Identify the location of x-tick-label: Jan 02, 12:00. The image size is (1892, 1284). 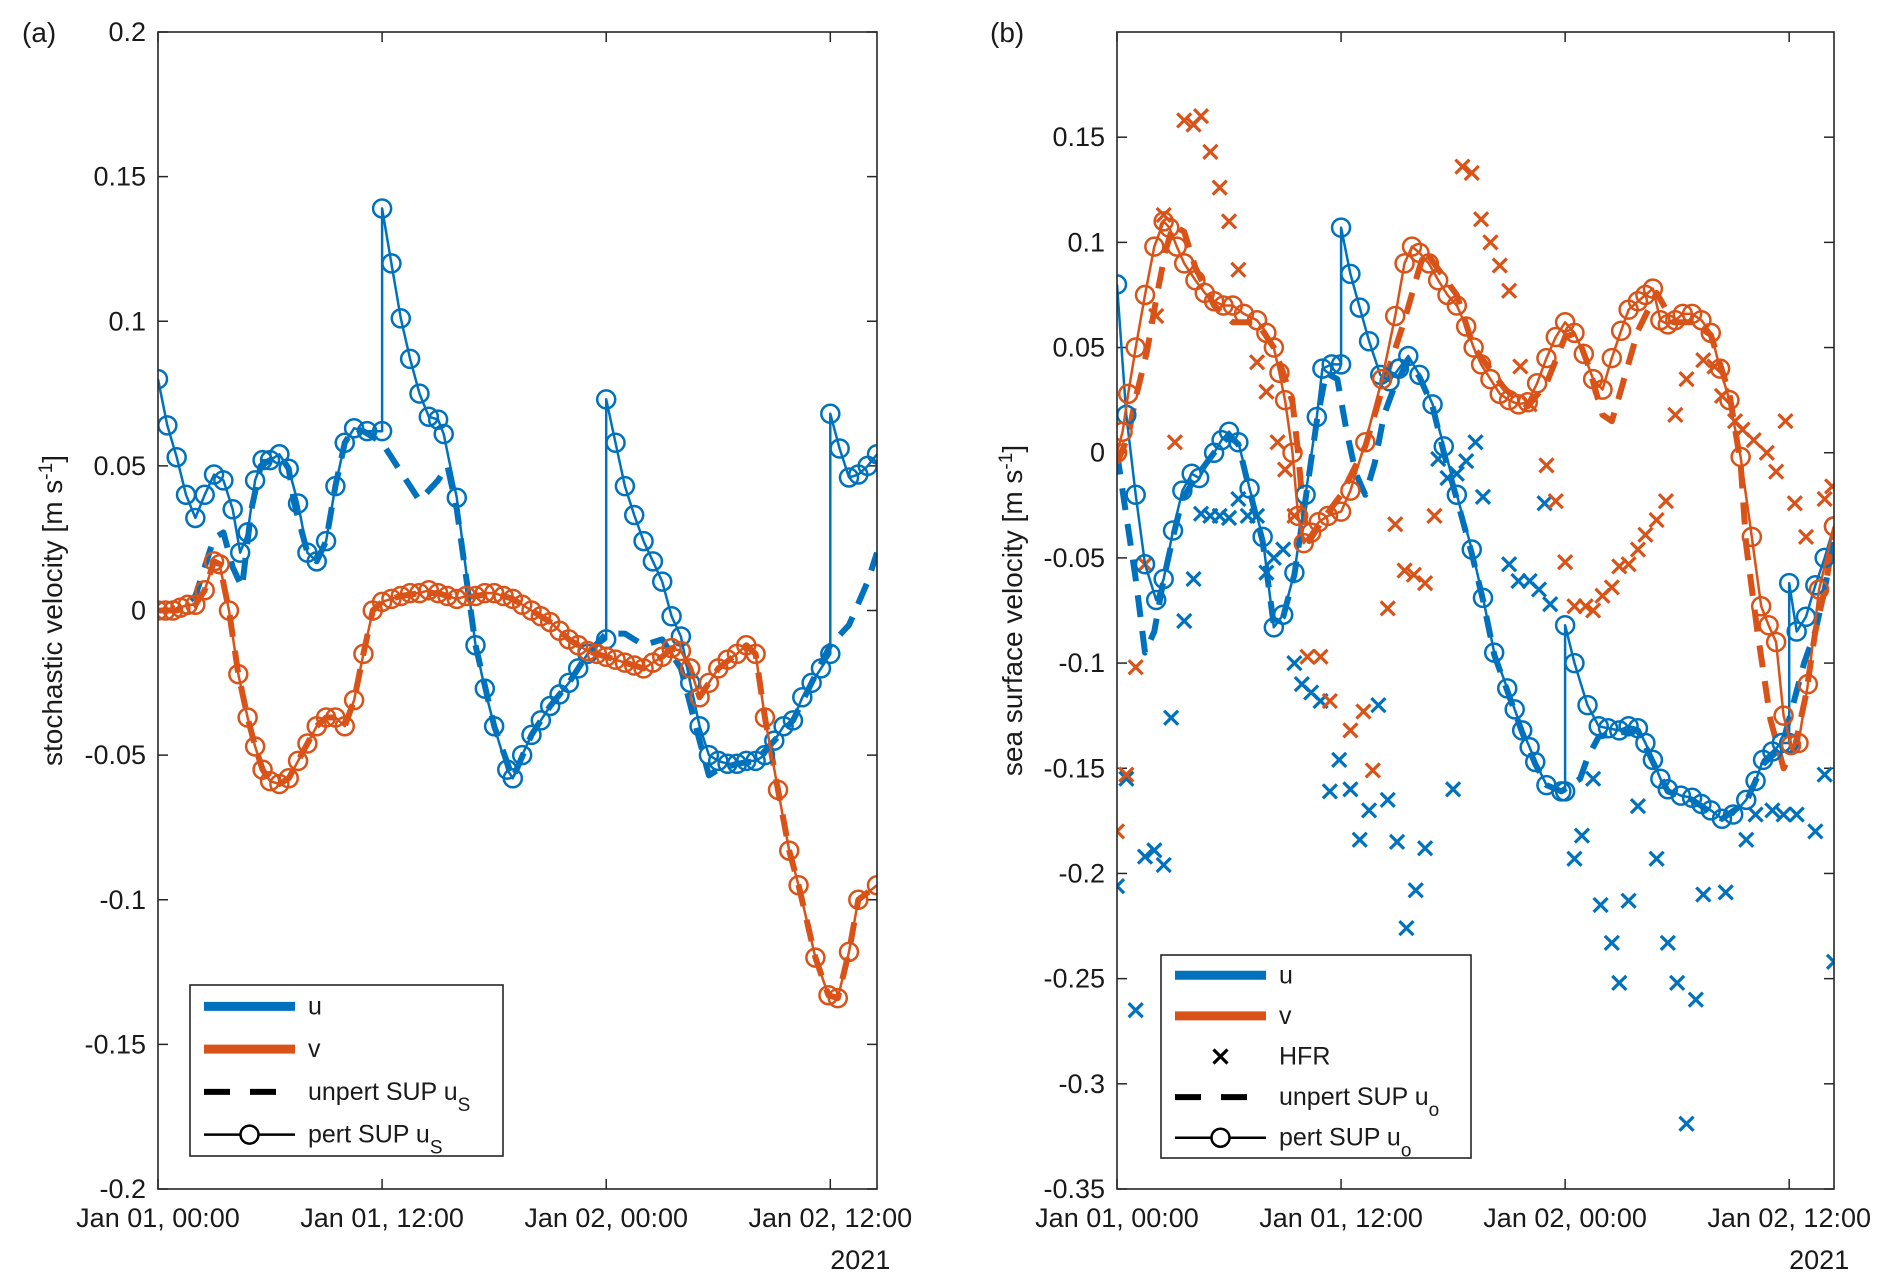
(1789, 1218).